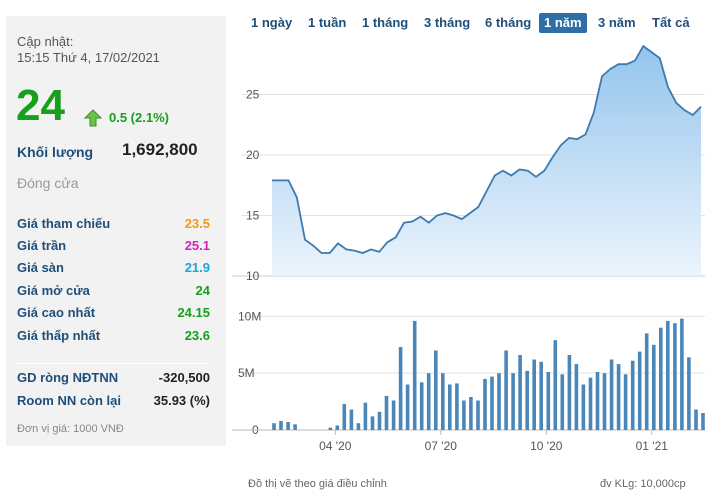 Image resolution: width=712 pixels, height=499 pixels. Describe the element at coordinates (246, 373) in the screenshot. I see `volume-tick-label: 5M` at that location.